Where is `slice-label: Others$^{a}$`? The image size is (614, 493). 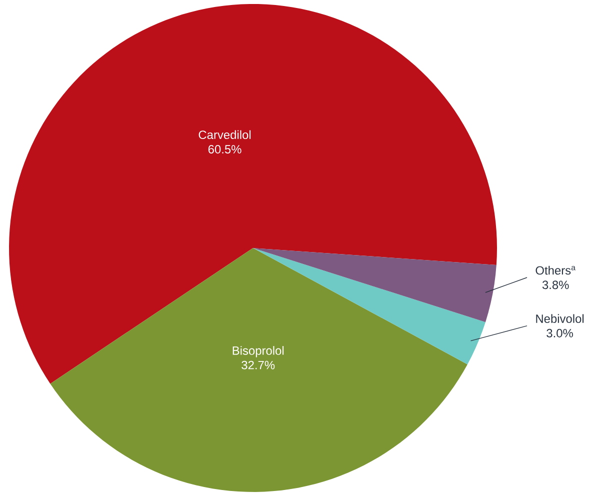 slice-label: Others$^{a}$ is located at coordinates (556, 270).